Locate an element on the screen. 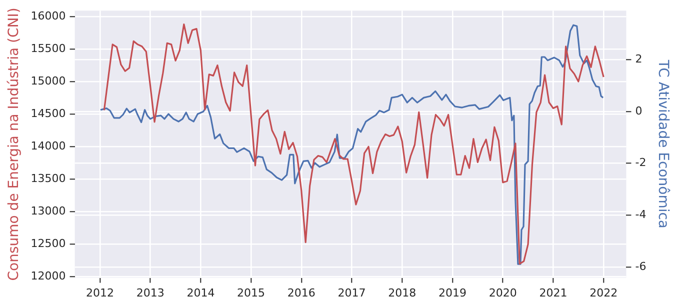  x-tick-label: 2019 is located at coordinates (452, 293).